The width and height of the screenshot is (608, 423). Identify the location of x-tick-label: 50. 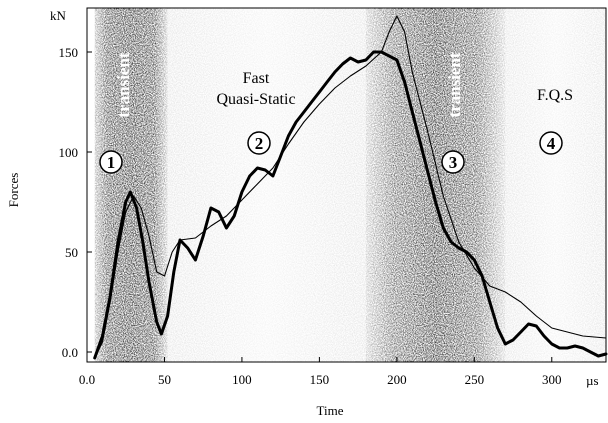
(164, 379).